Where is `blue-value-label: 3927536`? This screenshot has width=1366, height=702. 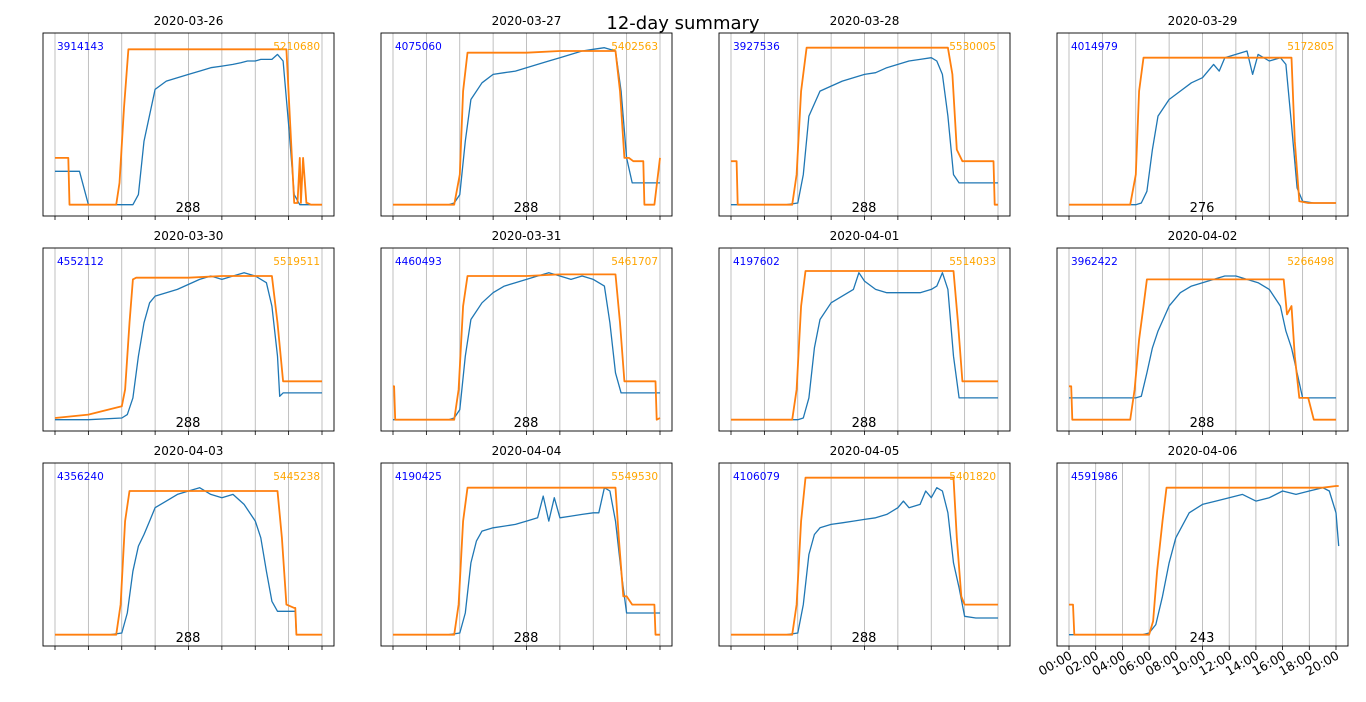
blue-value-label: 3927536 is located at coordinates (756, 47).